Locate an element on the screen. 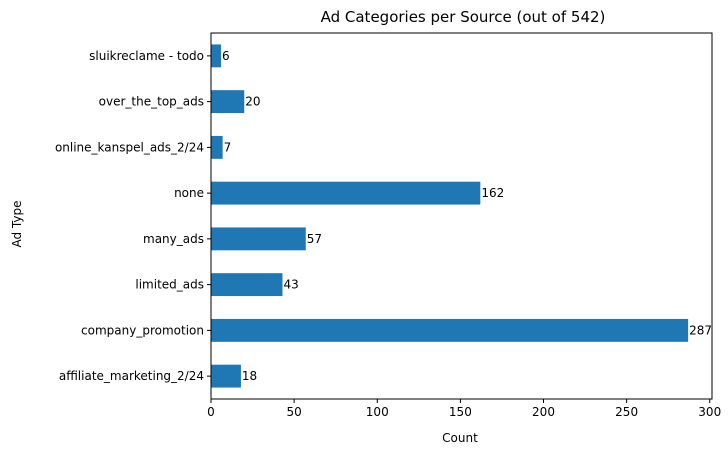 The image size is (728, 455). y-tick-label: many_ads is located at coordinates (173, 239).